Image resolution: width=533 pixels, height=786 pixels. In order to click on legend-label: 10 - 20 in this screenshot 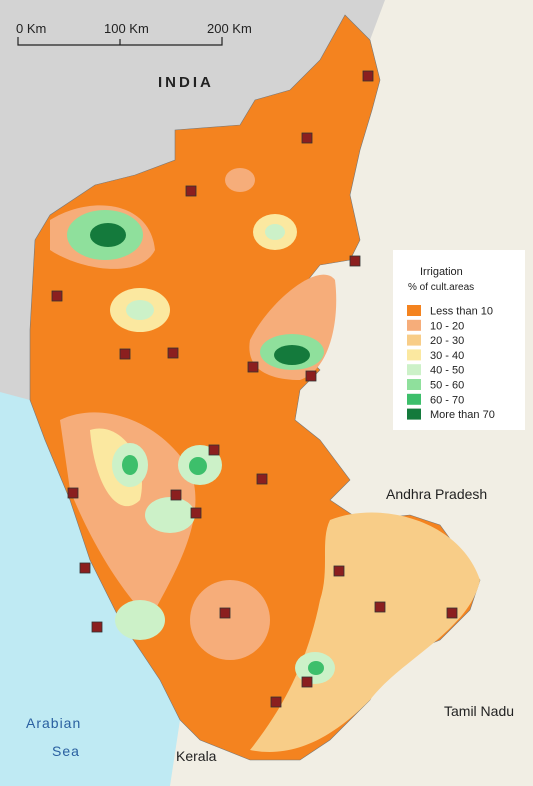, I will do `click(447, 326)`.